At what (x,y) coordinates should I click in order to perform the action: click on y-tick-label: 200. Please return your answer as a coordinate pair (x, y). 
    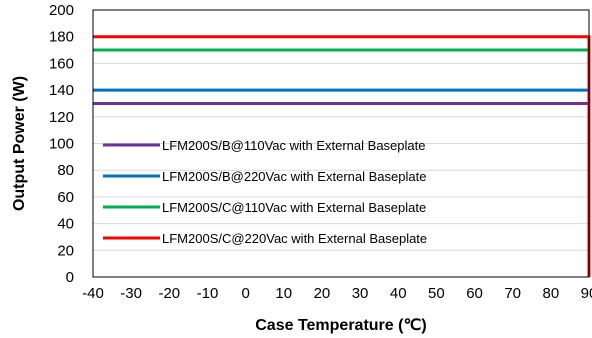
    Looking at the image, I should click on (61, 10).